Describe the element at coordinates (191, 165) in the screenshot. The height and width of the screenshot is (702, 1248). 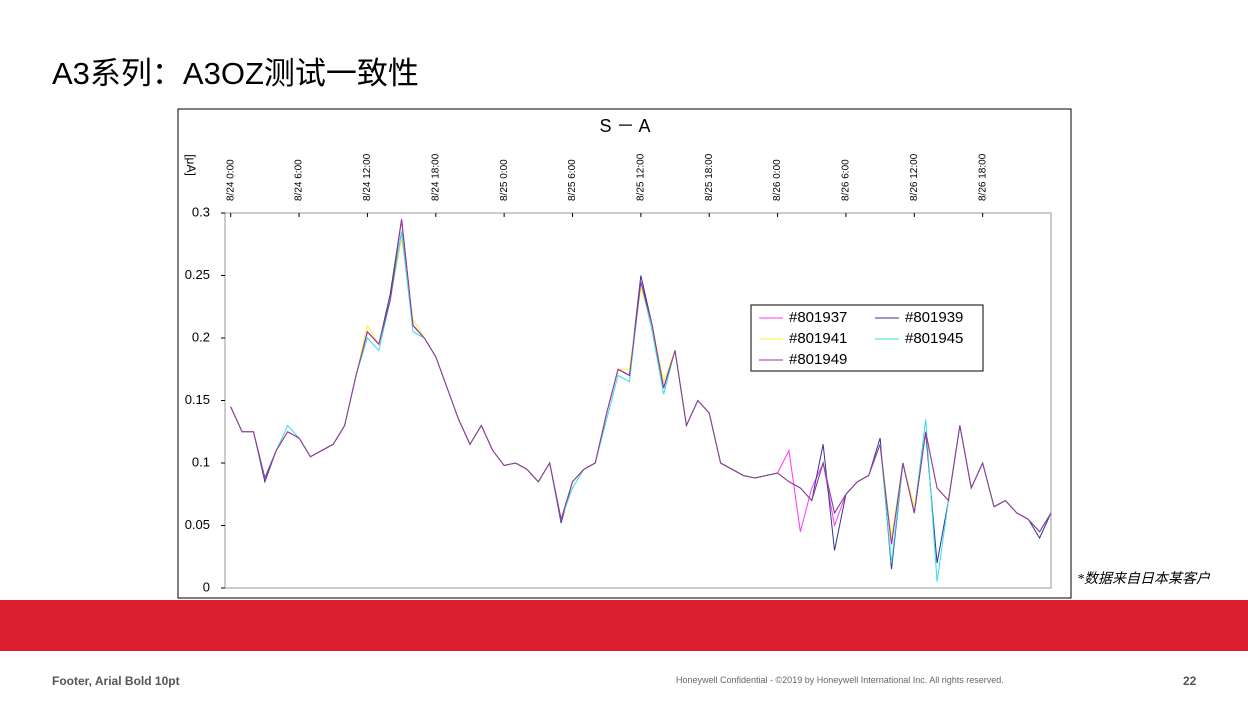
I see `y-axis-label: [μA]` at that location.